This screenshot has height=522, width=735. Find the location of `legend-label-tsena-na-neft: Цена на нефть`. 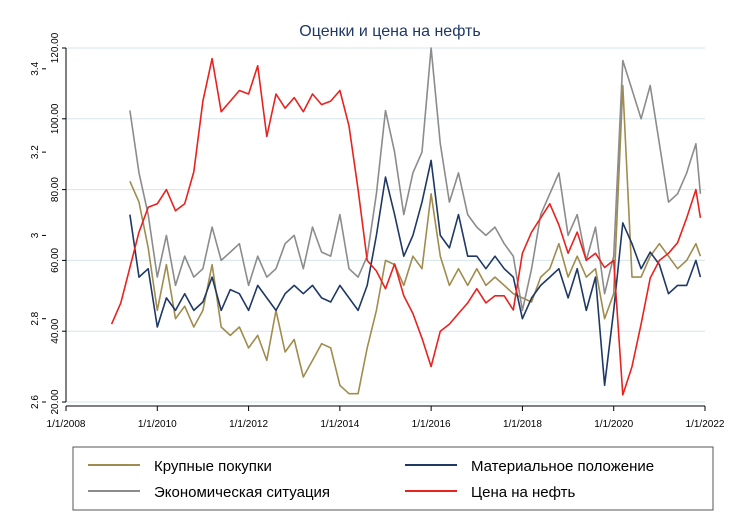

legend-label-tsena-na-neft: Цена на нефть is located at coordinates (523, 492).